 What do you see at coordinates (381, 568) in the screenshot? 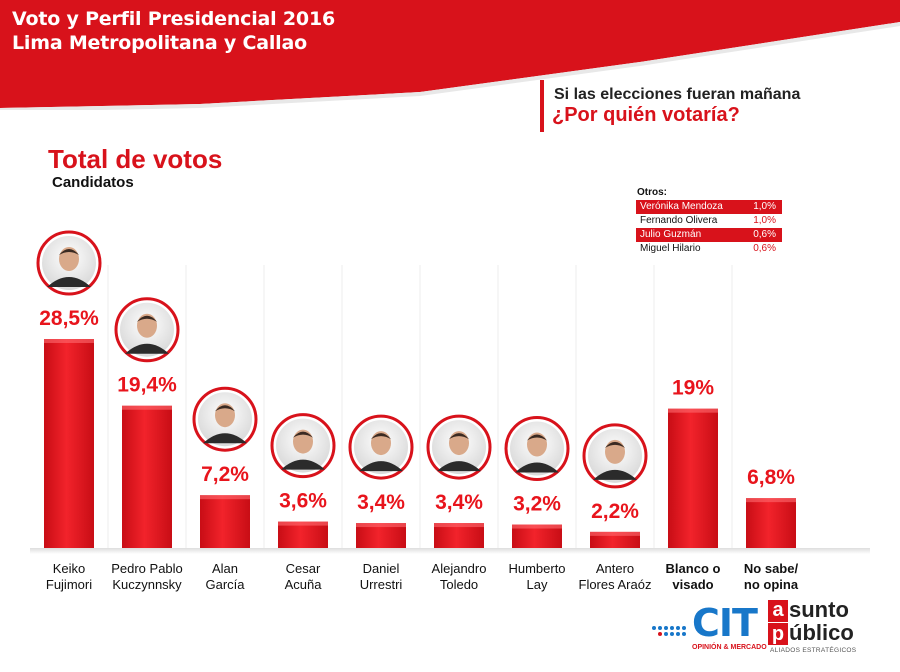
I see `category-label: Daniel` at bounding box center [381, 568].